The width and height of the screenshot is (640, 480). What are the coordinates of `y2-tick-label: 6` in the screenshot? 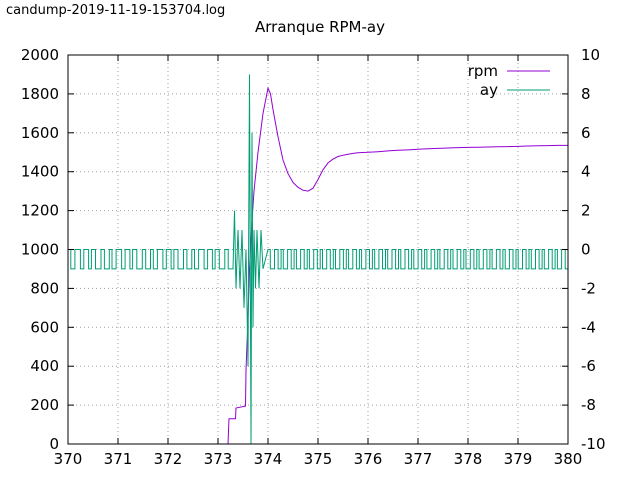 It's located at (586, 133).